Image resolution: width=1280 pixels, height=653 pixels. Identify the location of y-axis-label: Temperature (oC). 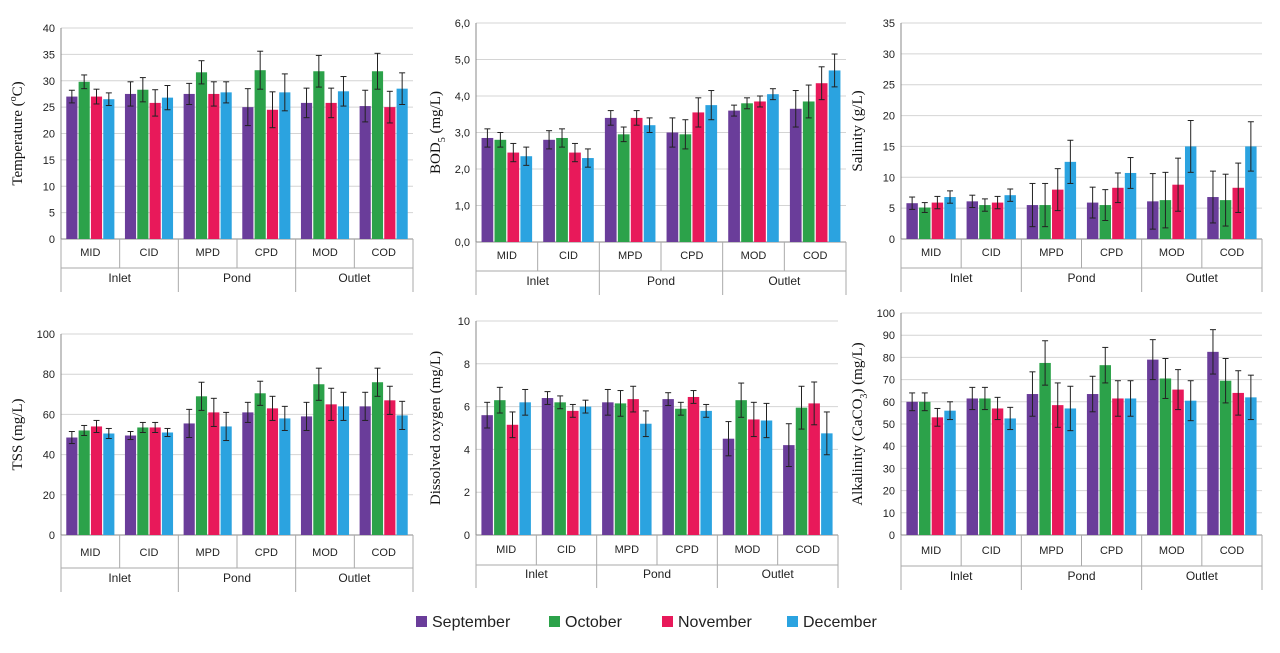
(17, 133).